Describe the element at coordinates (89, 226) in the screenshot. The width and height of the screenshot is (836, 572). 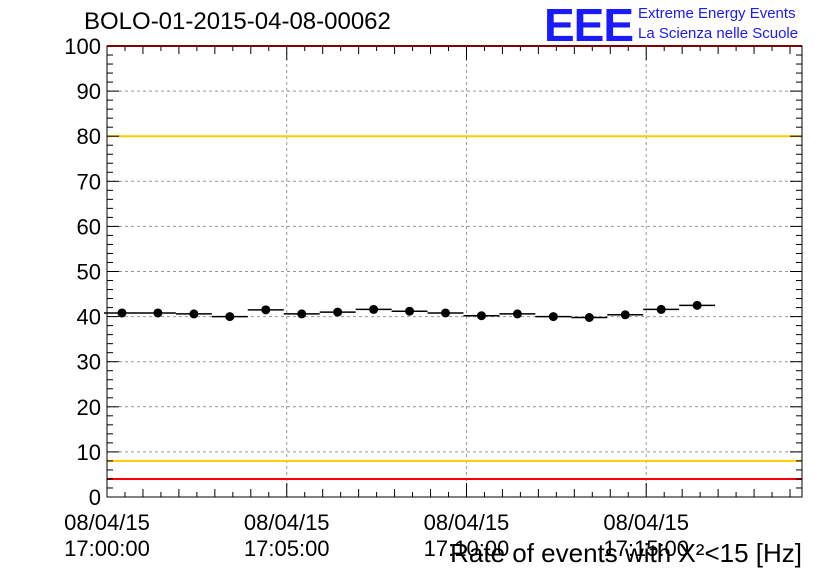
I see `y-tick-label: 60` at that location.